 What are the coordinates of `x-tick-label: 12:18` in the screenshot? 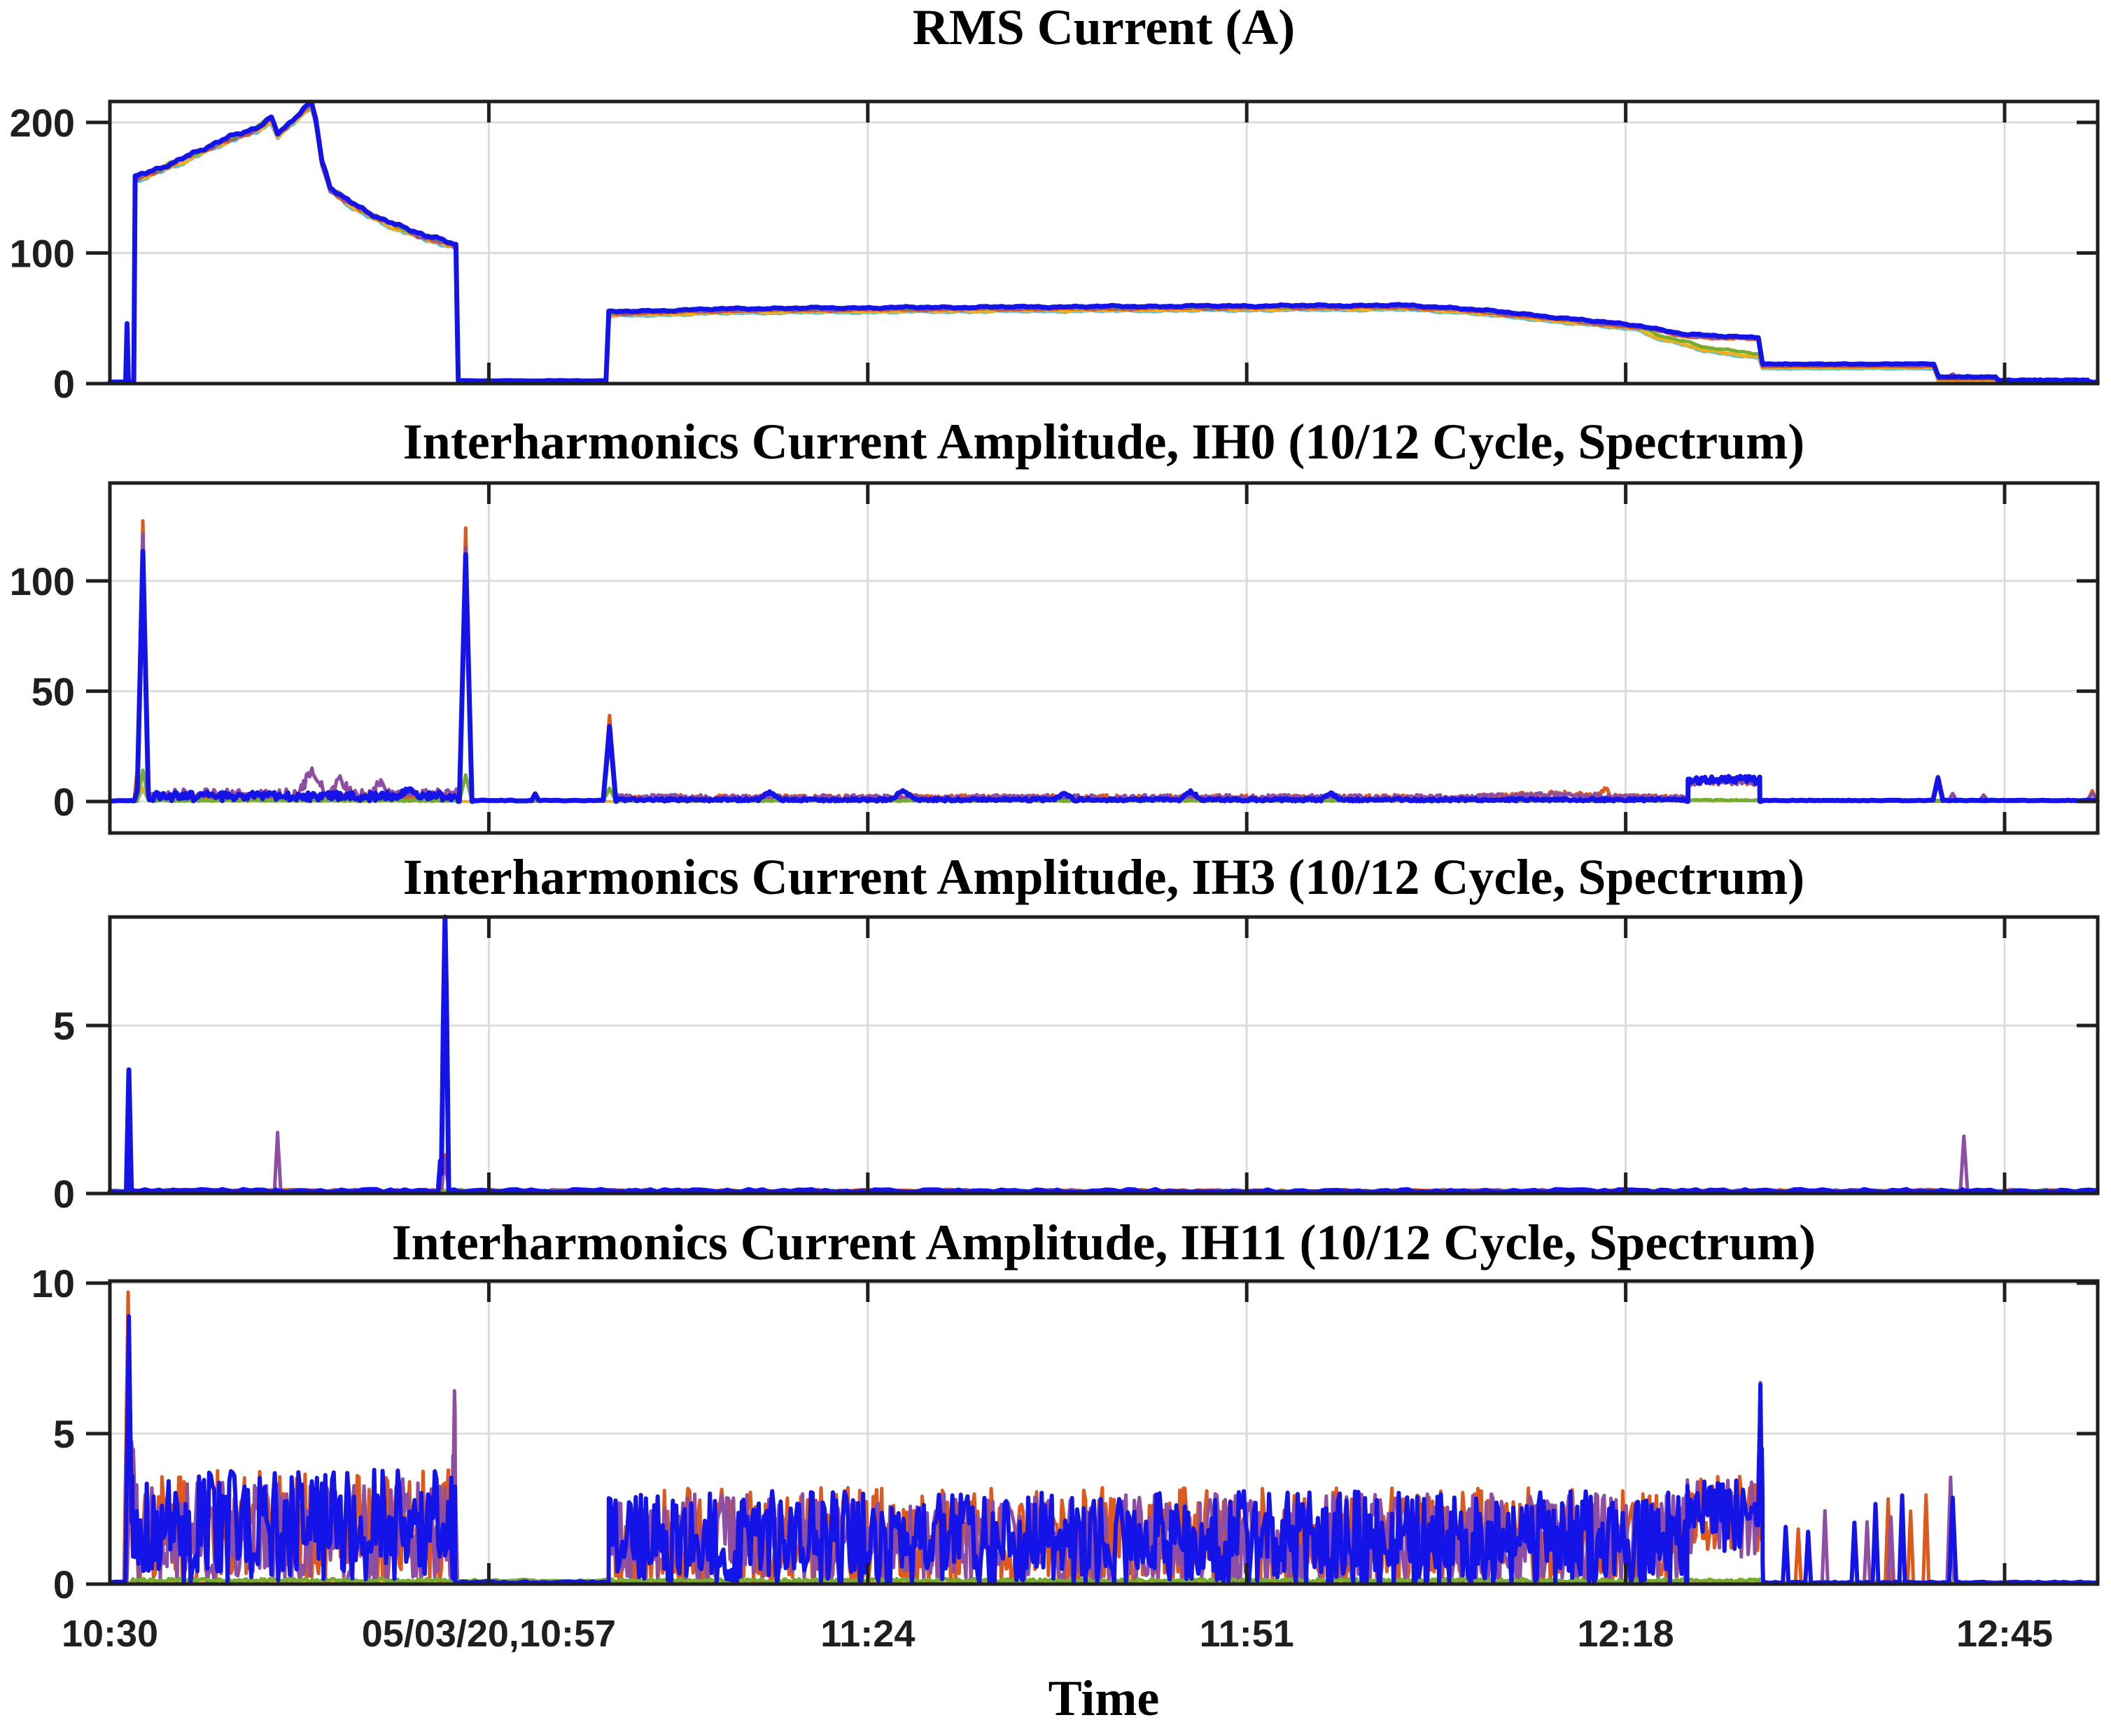 It's located at (1626, 1634).